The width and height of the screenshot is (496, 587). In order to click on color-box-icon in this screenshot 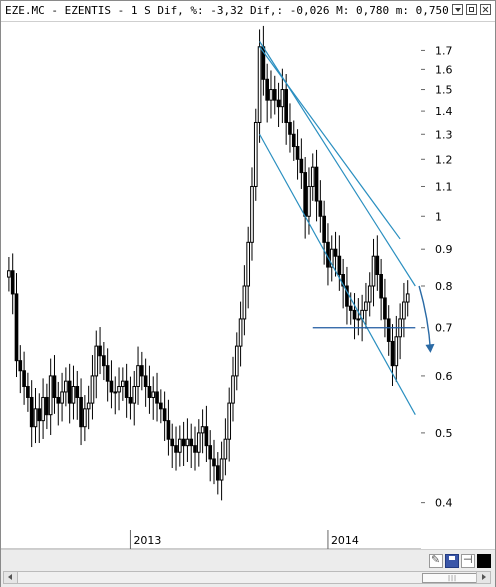, I will do `click(484, 561)`.